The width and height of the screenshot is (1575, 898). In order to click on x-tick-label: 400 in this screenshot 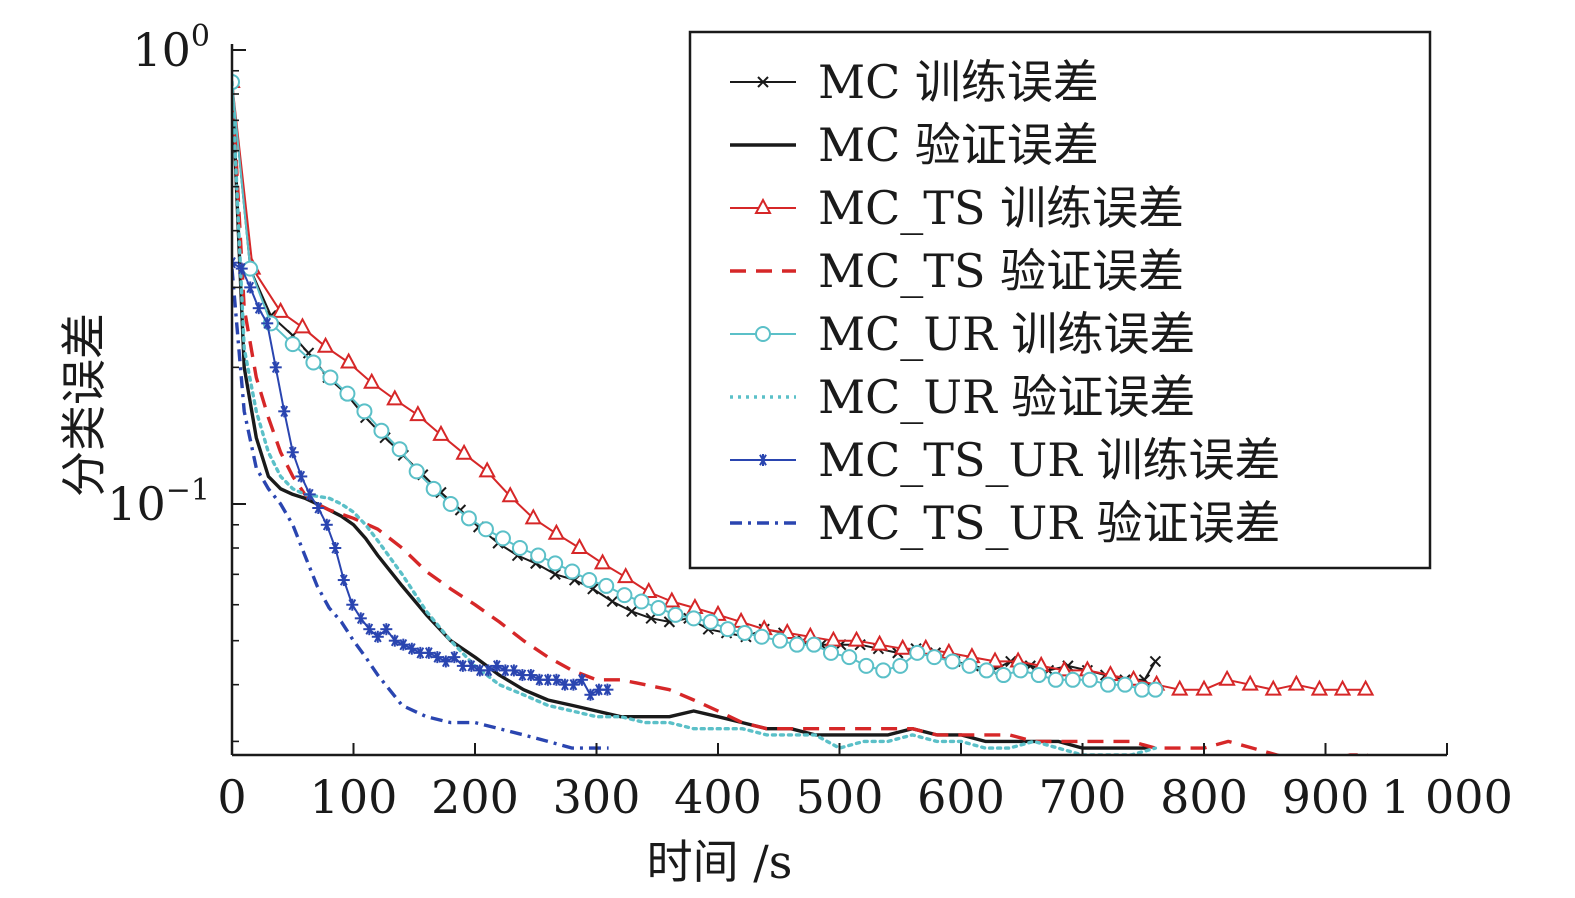, I will do `click(718, 797)`.